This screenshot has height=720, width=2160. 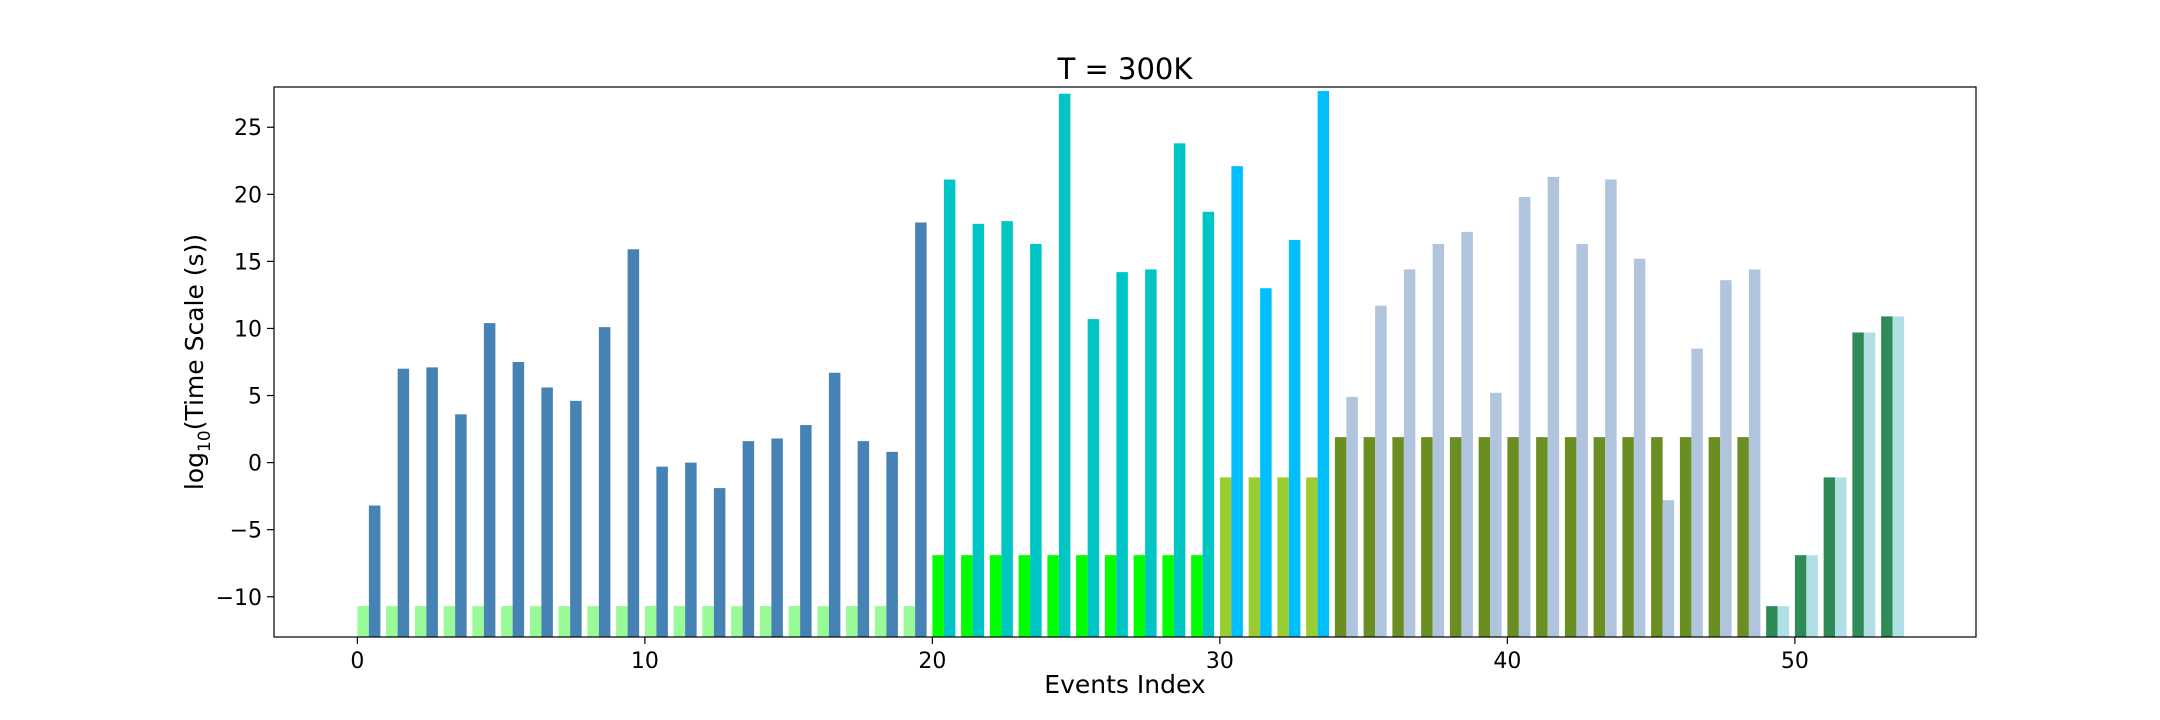 I want to click on x-tick-label-0: 0, so click(x=357, y=661).